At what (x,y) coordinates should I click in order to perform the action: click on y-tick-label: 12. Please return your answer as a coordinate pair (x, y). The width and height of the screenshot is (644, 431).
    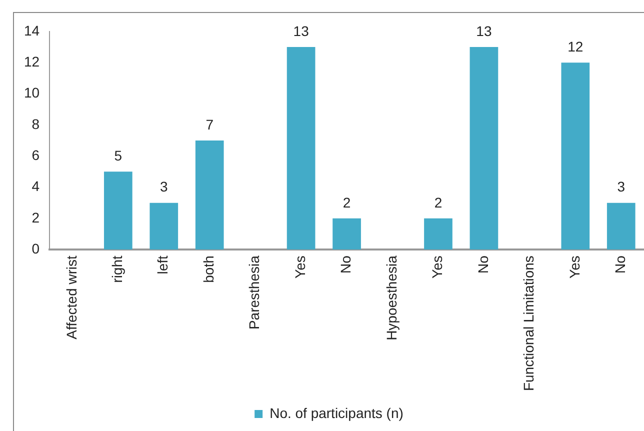
    Looking at the image, I should click on (32, 61).